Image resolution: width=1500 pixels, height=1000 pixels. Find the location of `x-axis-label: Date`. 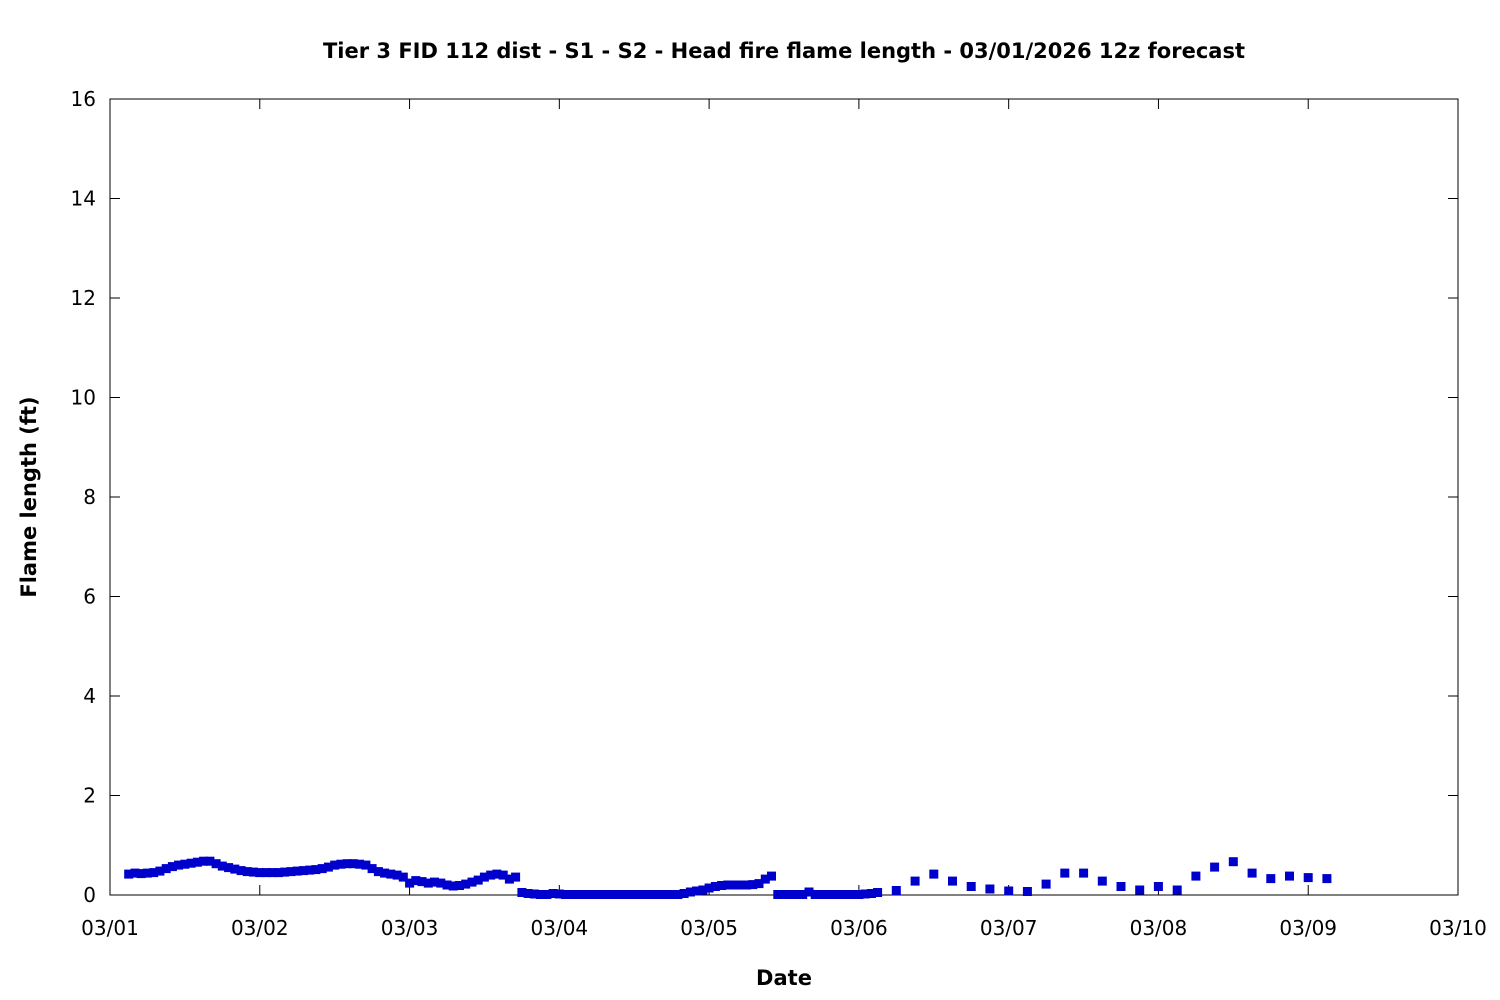

x-axis-label: Date is located at coordinates (784, 978).